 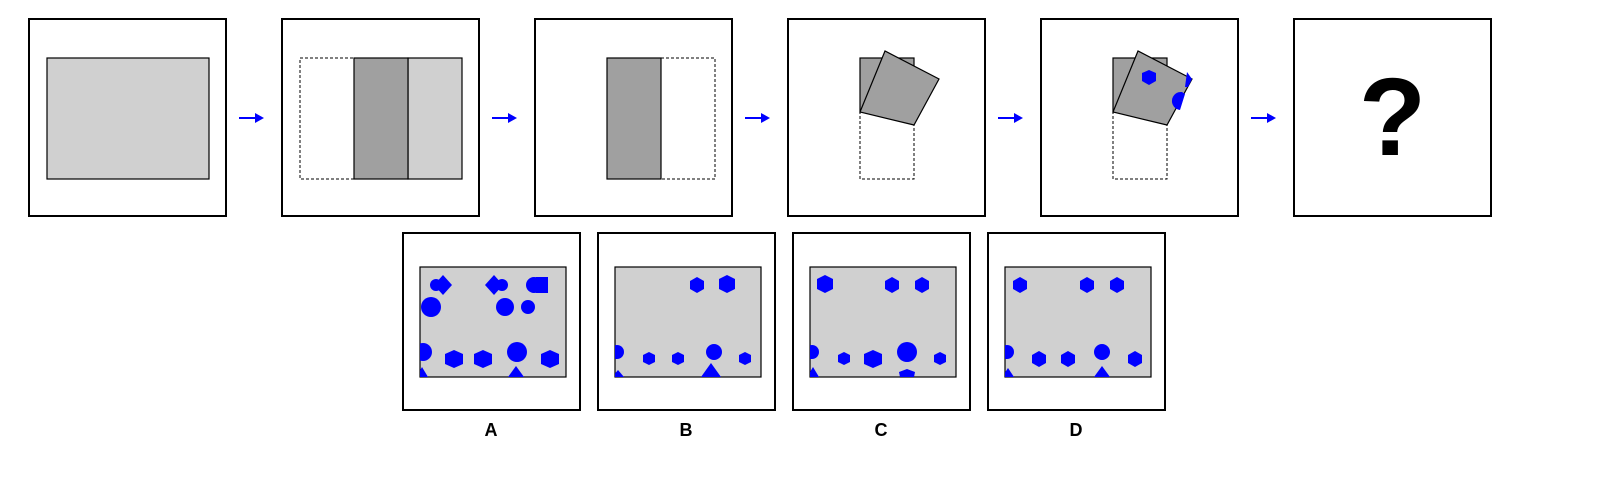 I want to click on answer-panel: ?, so click(x=1392, y=117).